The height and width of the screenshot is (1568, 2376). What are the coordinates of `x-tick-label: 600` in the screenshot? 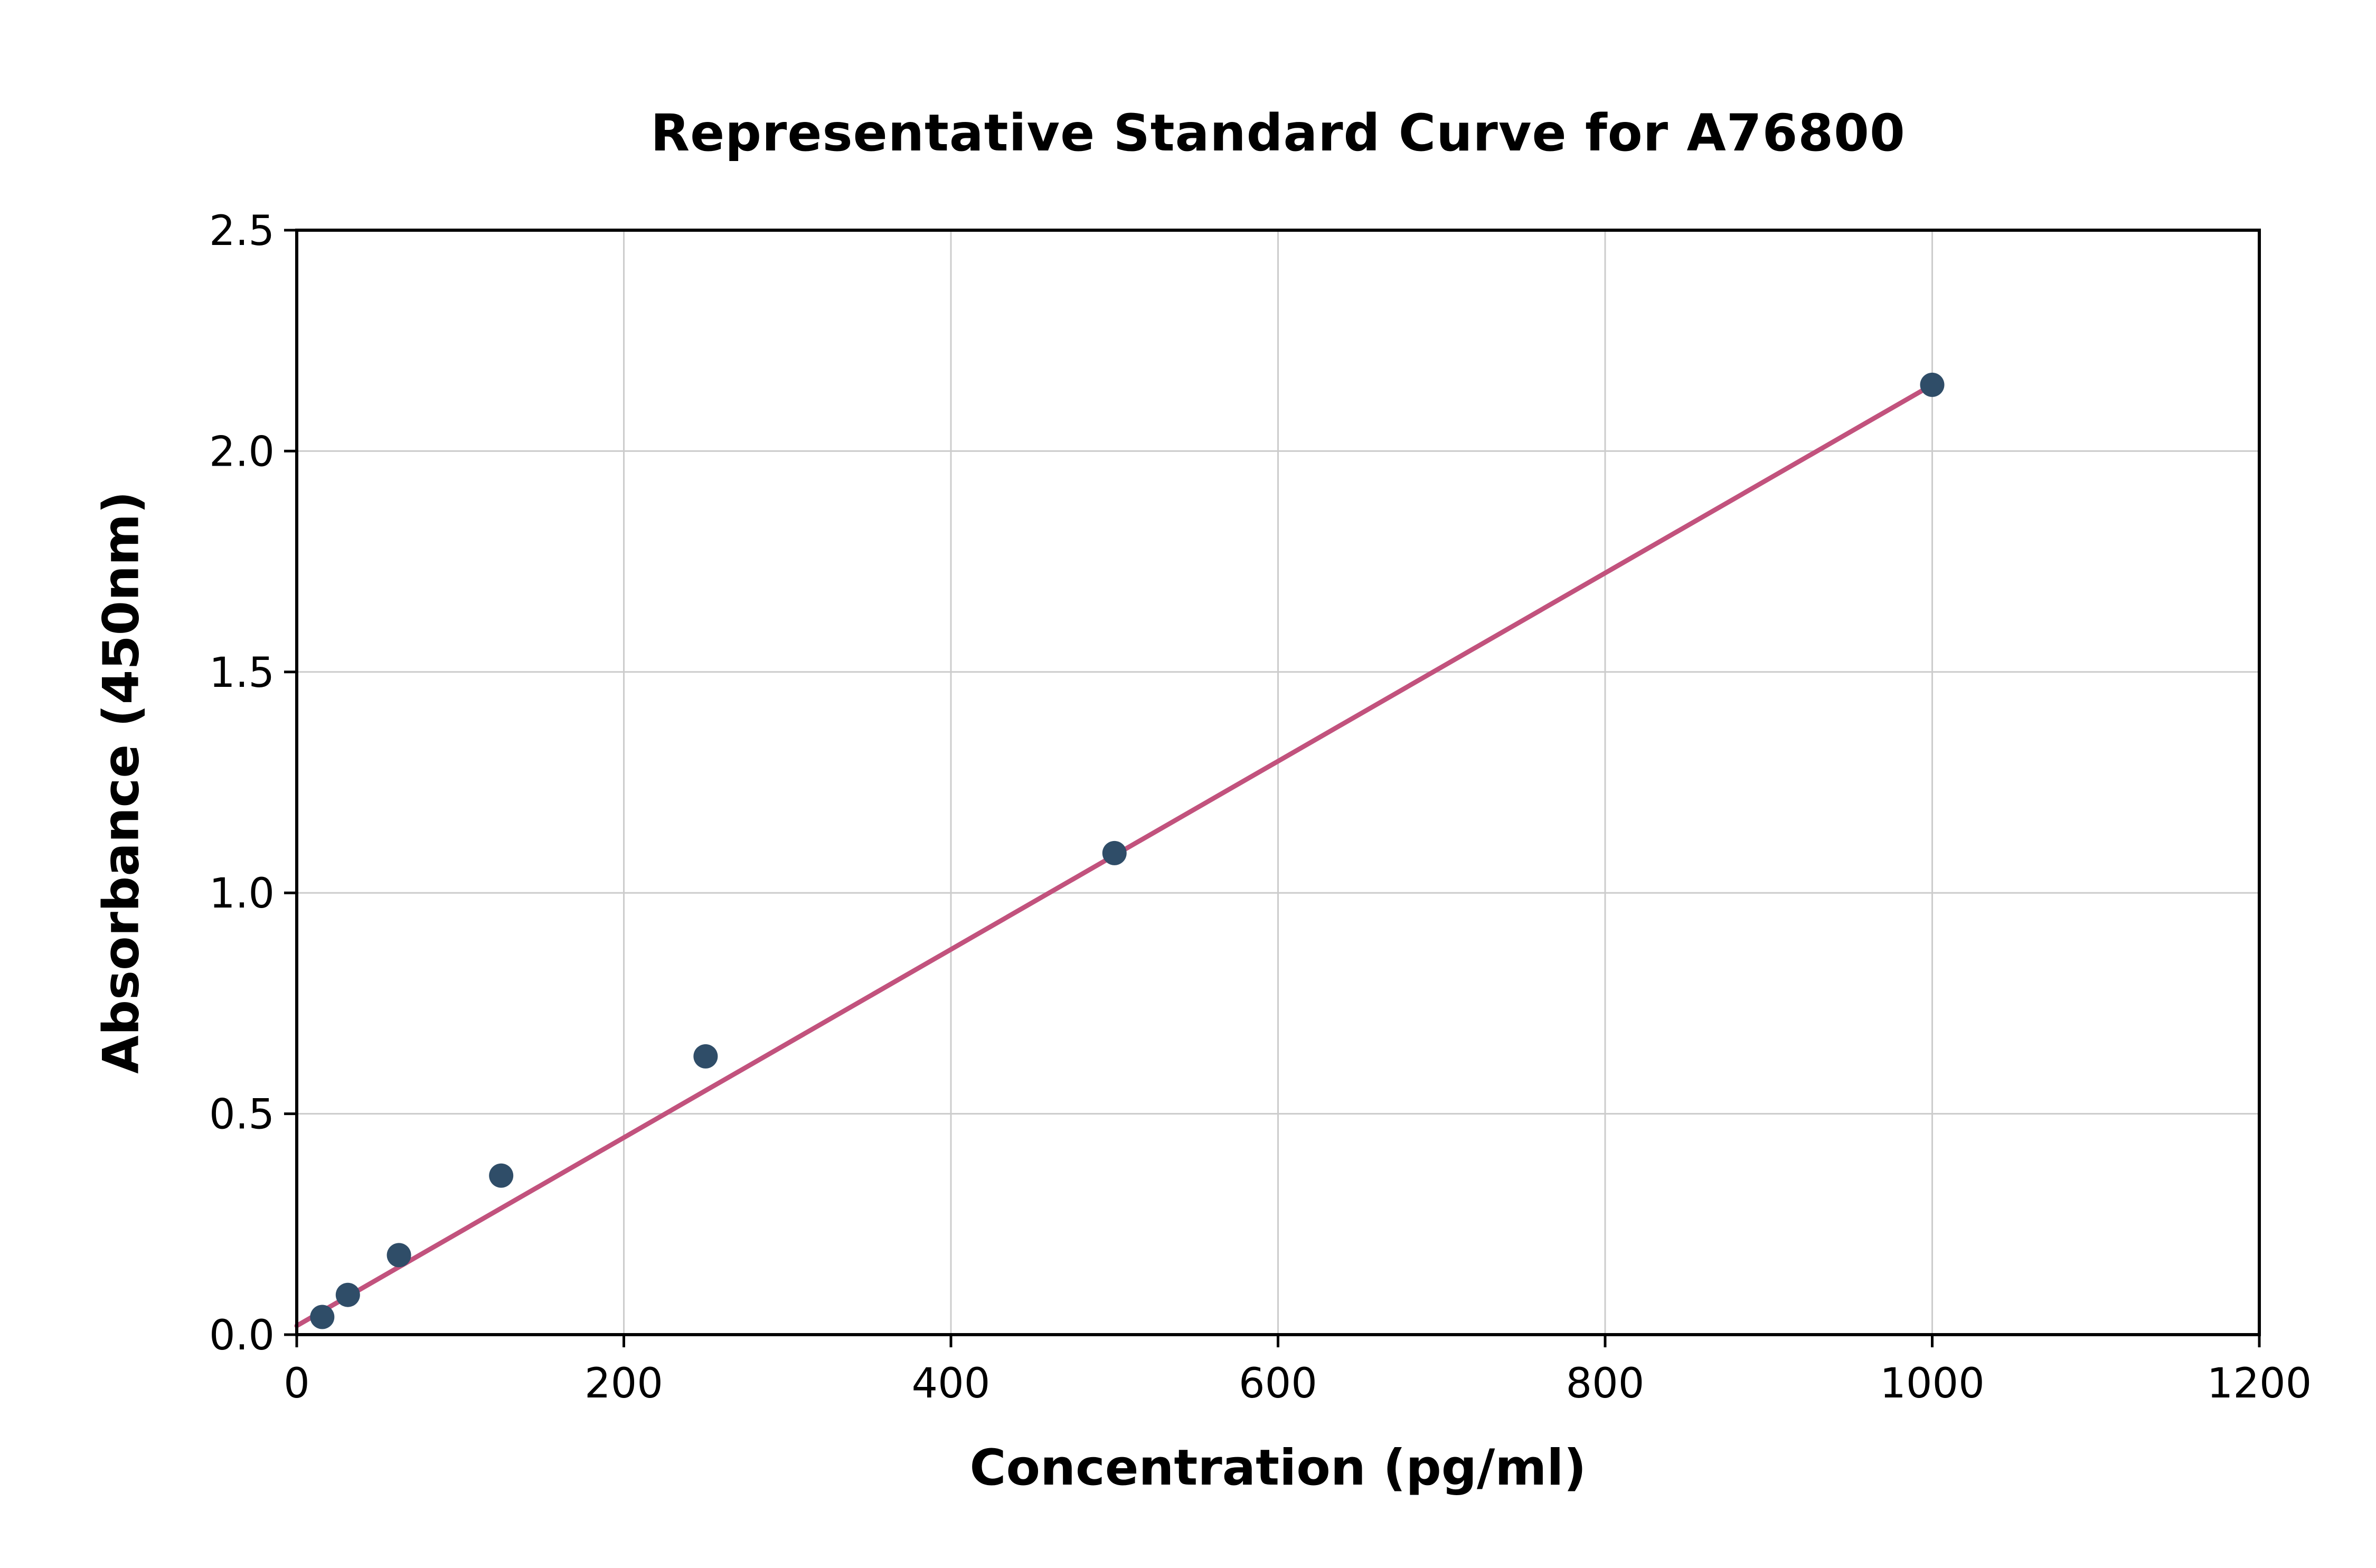 It's located at (1278, 1384).